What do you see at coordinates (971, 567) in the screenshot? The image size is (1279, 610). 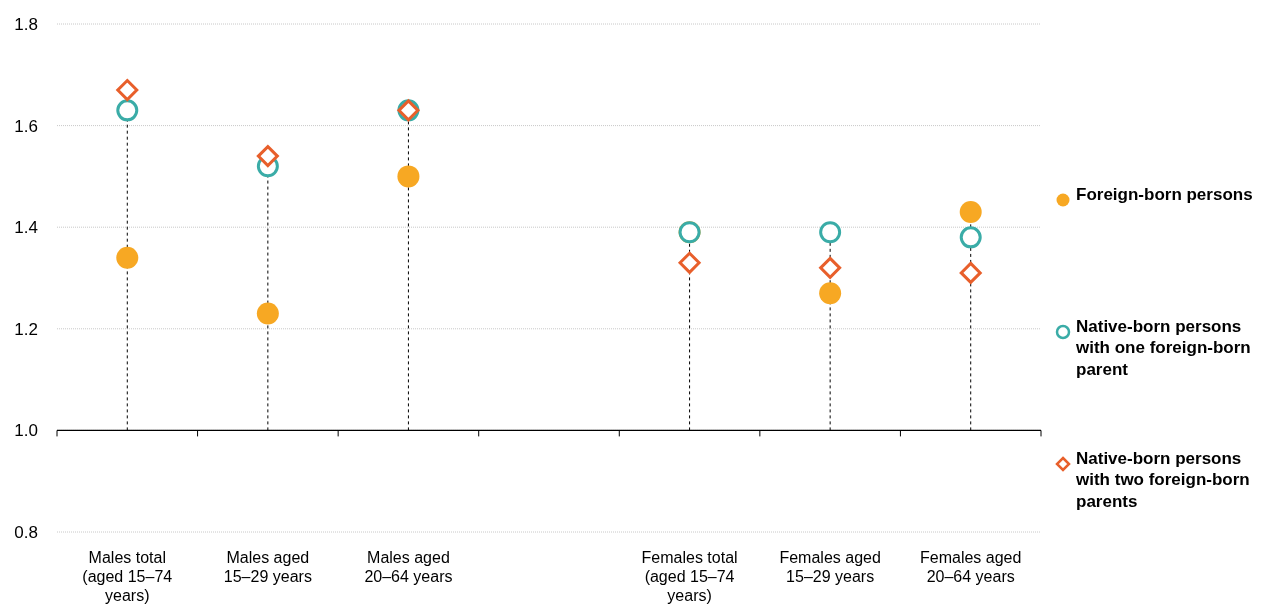 I see `x-tick-label: Females aged 20–64 years` at bounding box center [971, 567].